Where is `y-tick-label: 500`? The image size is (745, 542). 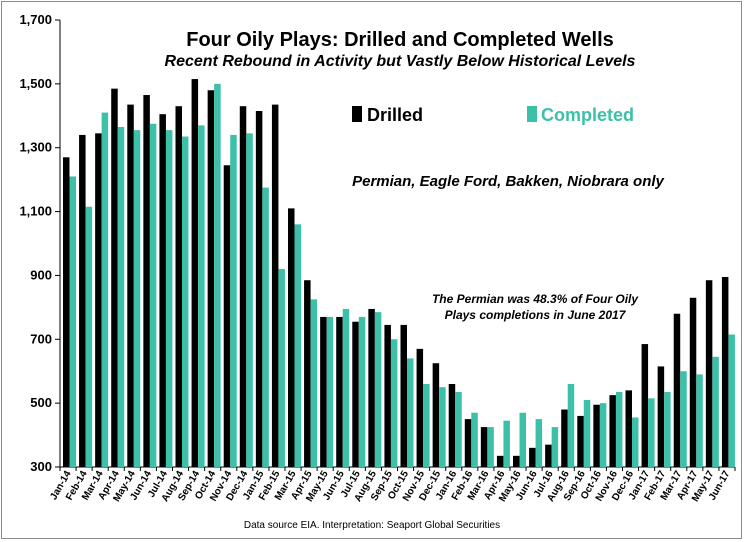 y-tick-label: 500 is located at coordinates (41, 402).